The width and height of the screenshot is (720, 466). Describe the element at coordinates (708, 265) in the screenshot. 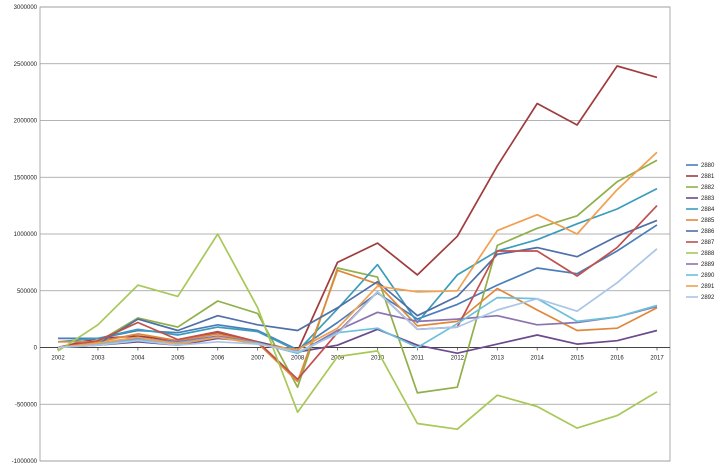

I see `legend-label-2889: 2889` at that location.